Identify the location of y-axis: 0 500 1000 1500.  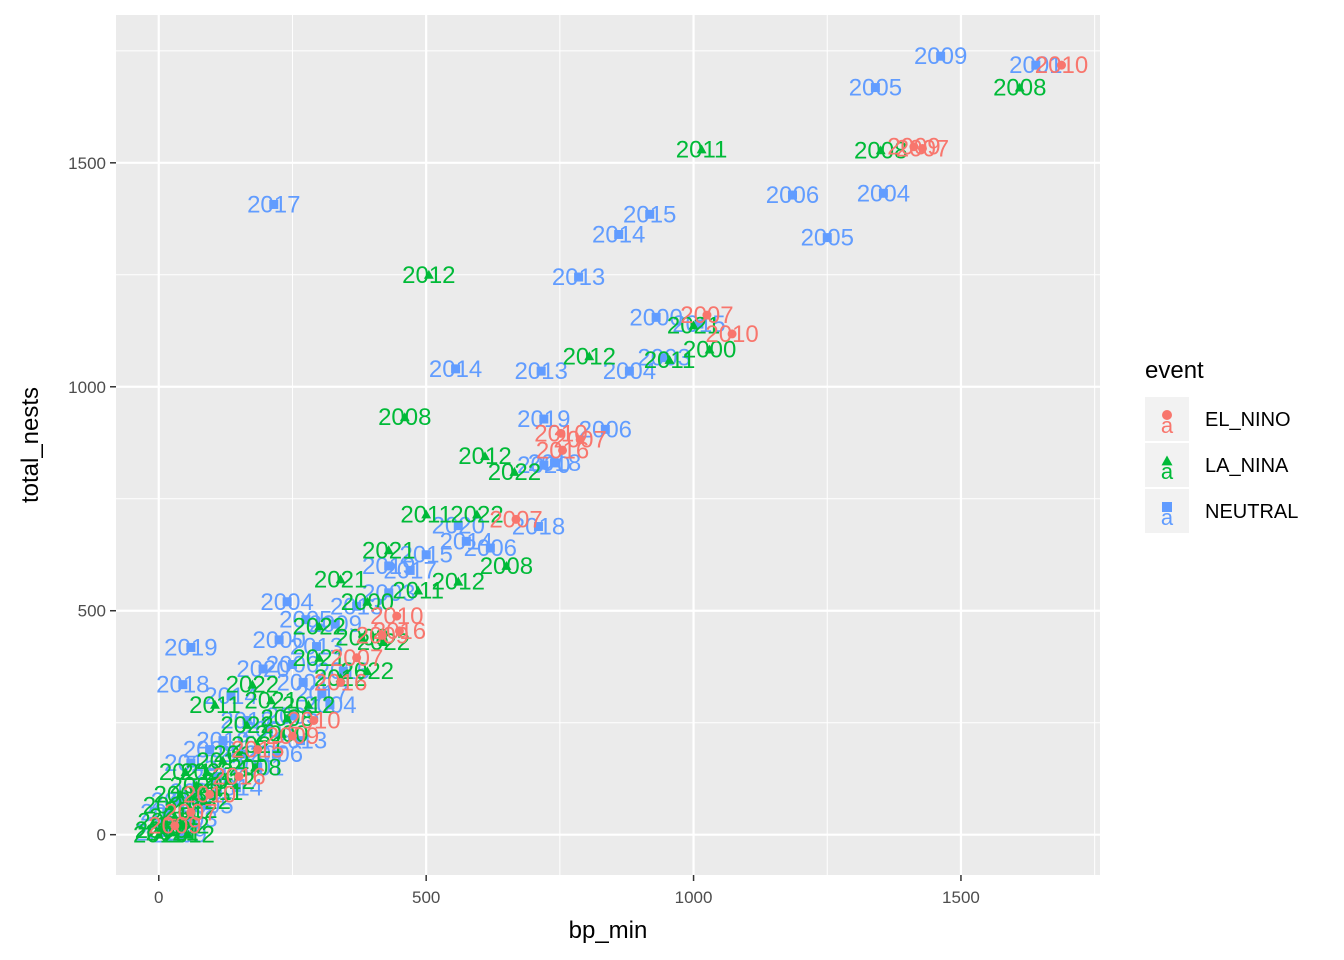
(92, 499).